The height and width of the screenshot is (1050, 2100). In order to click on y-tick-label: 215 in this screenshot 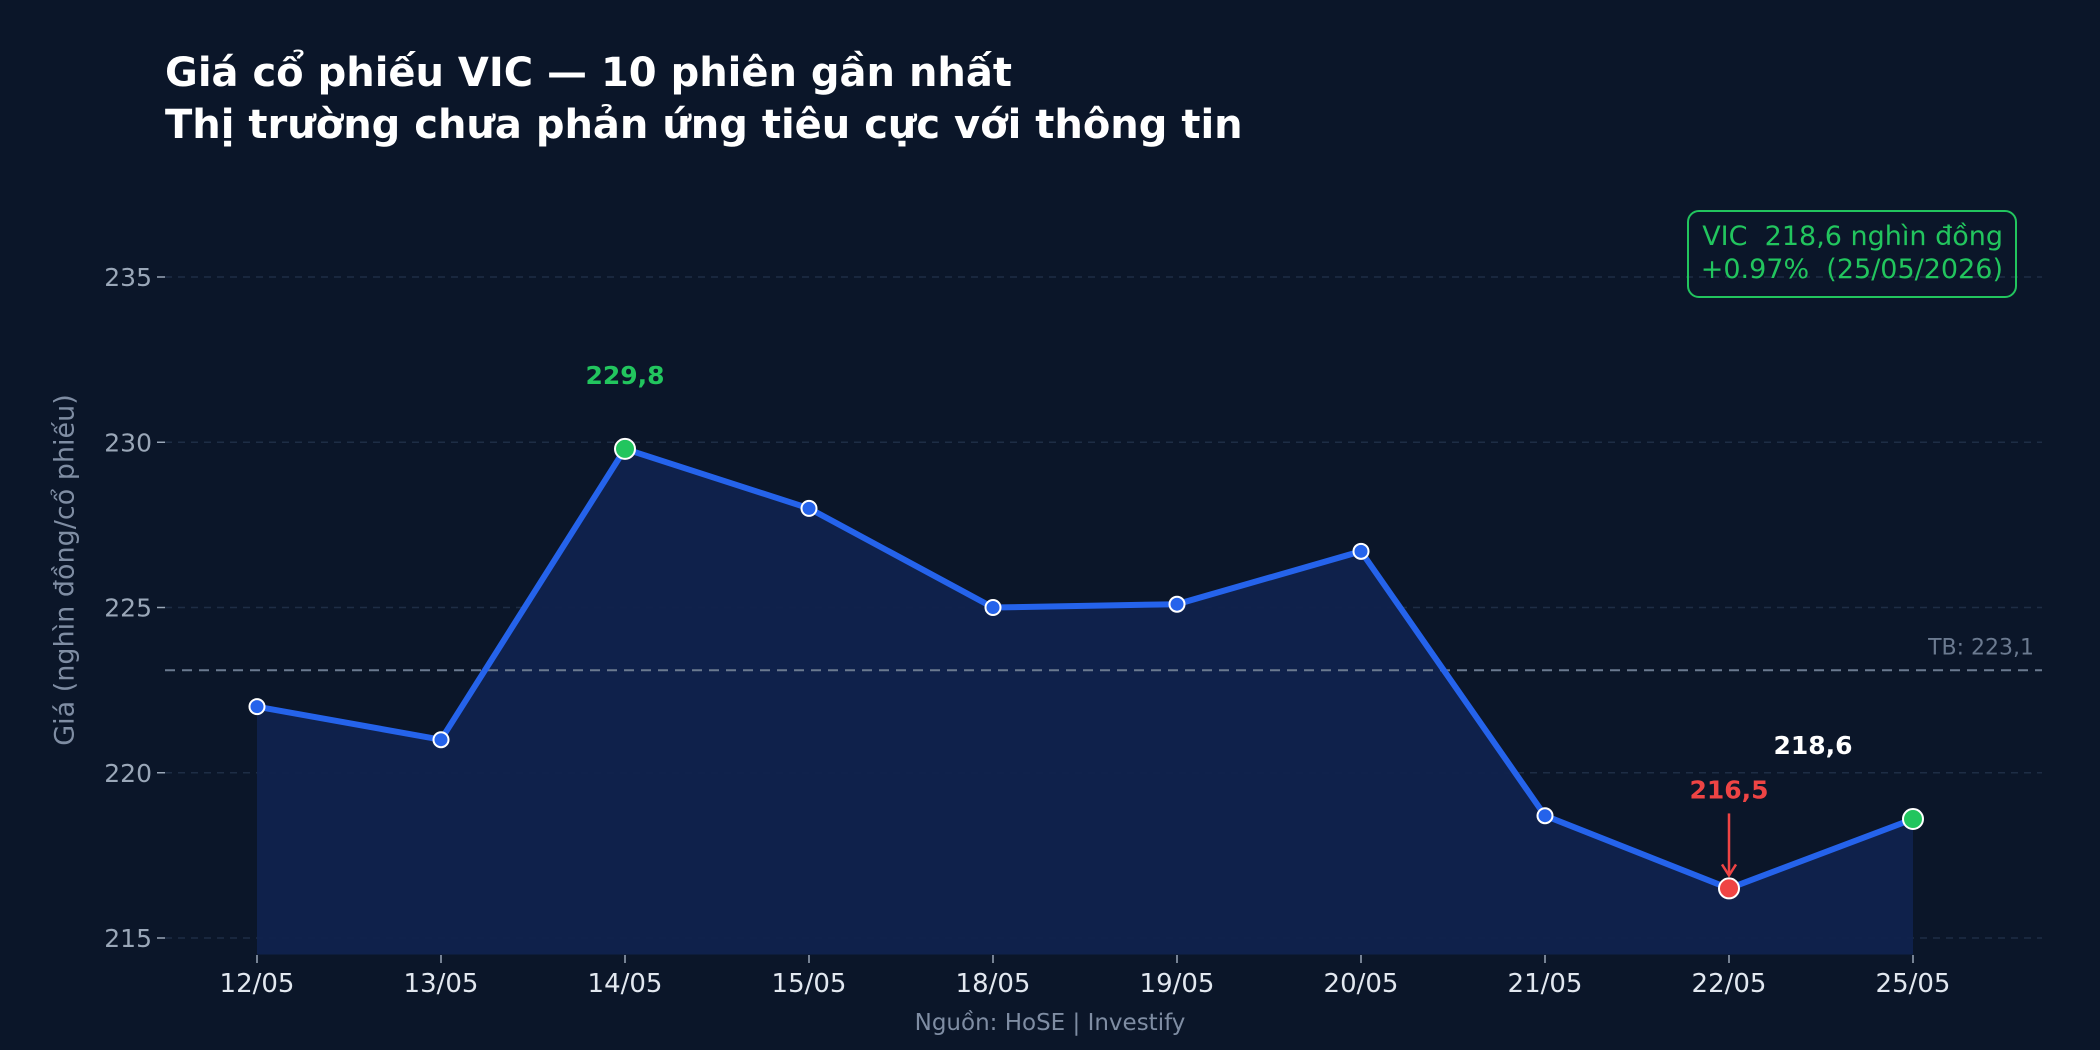, I will do `click(128, 938)`.